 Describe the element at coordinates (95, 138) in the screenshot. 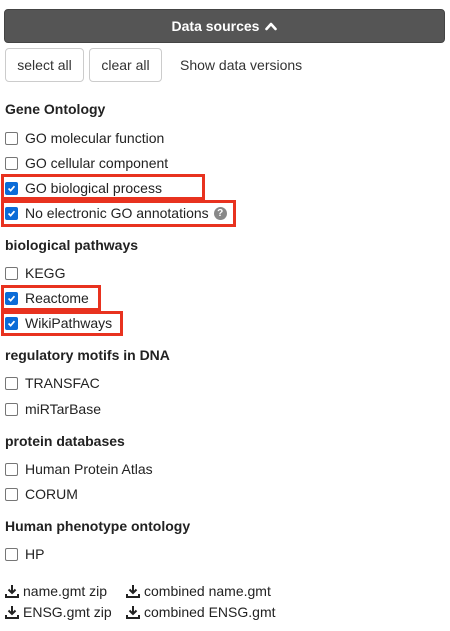

I see `checkbox-label: GO molecular function` at that location.